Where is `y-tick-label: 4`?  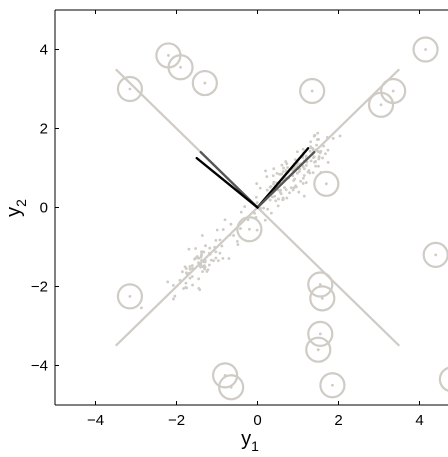 y-tick-label: 4 is located at coordinates (44, 50).